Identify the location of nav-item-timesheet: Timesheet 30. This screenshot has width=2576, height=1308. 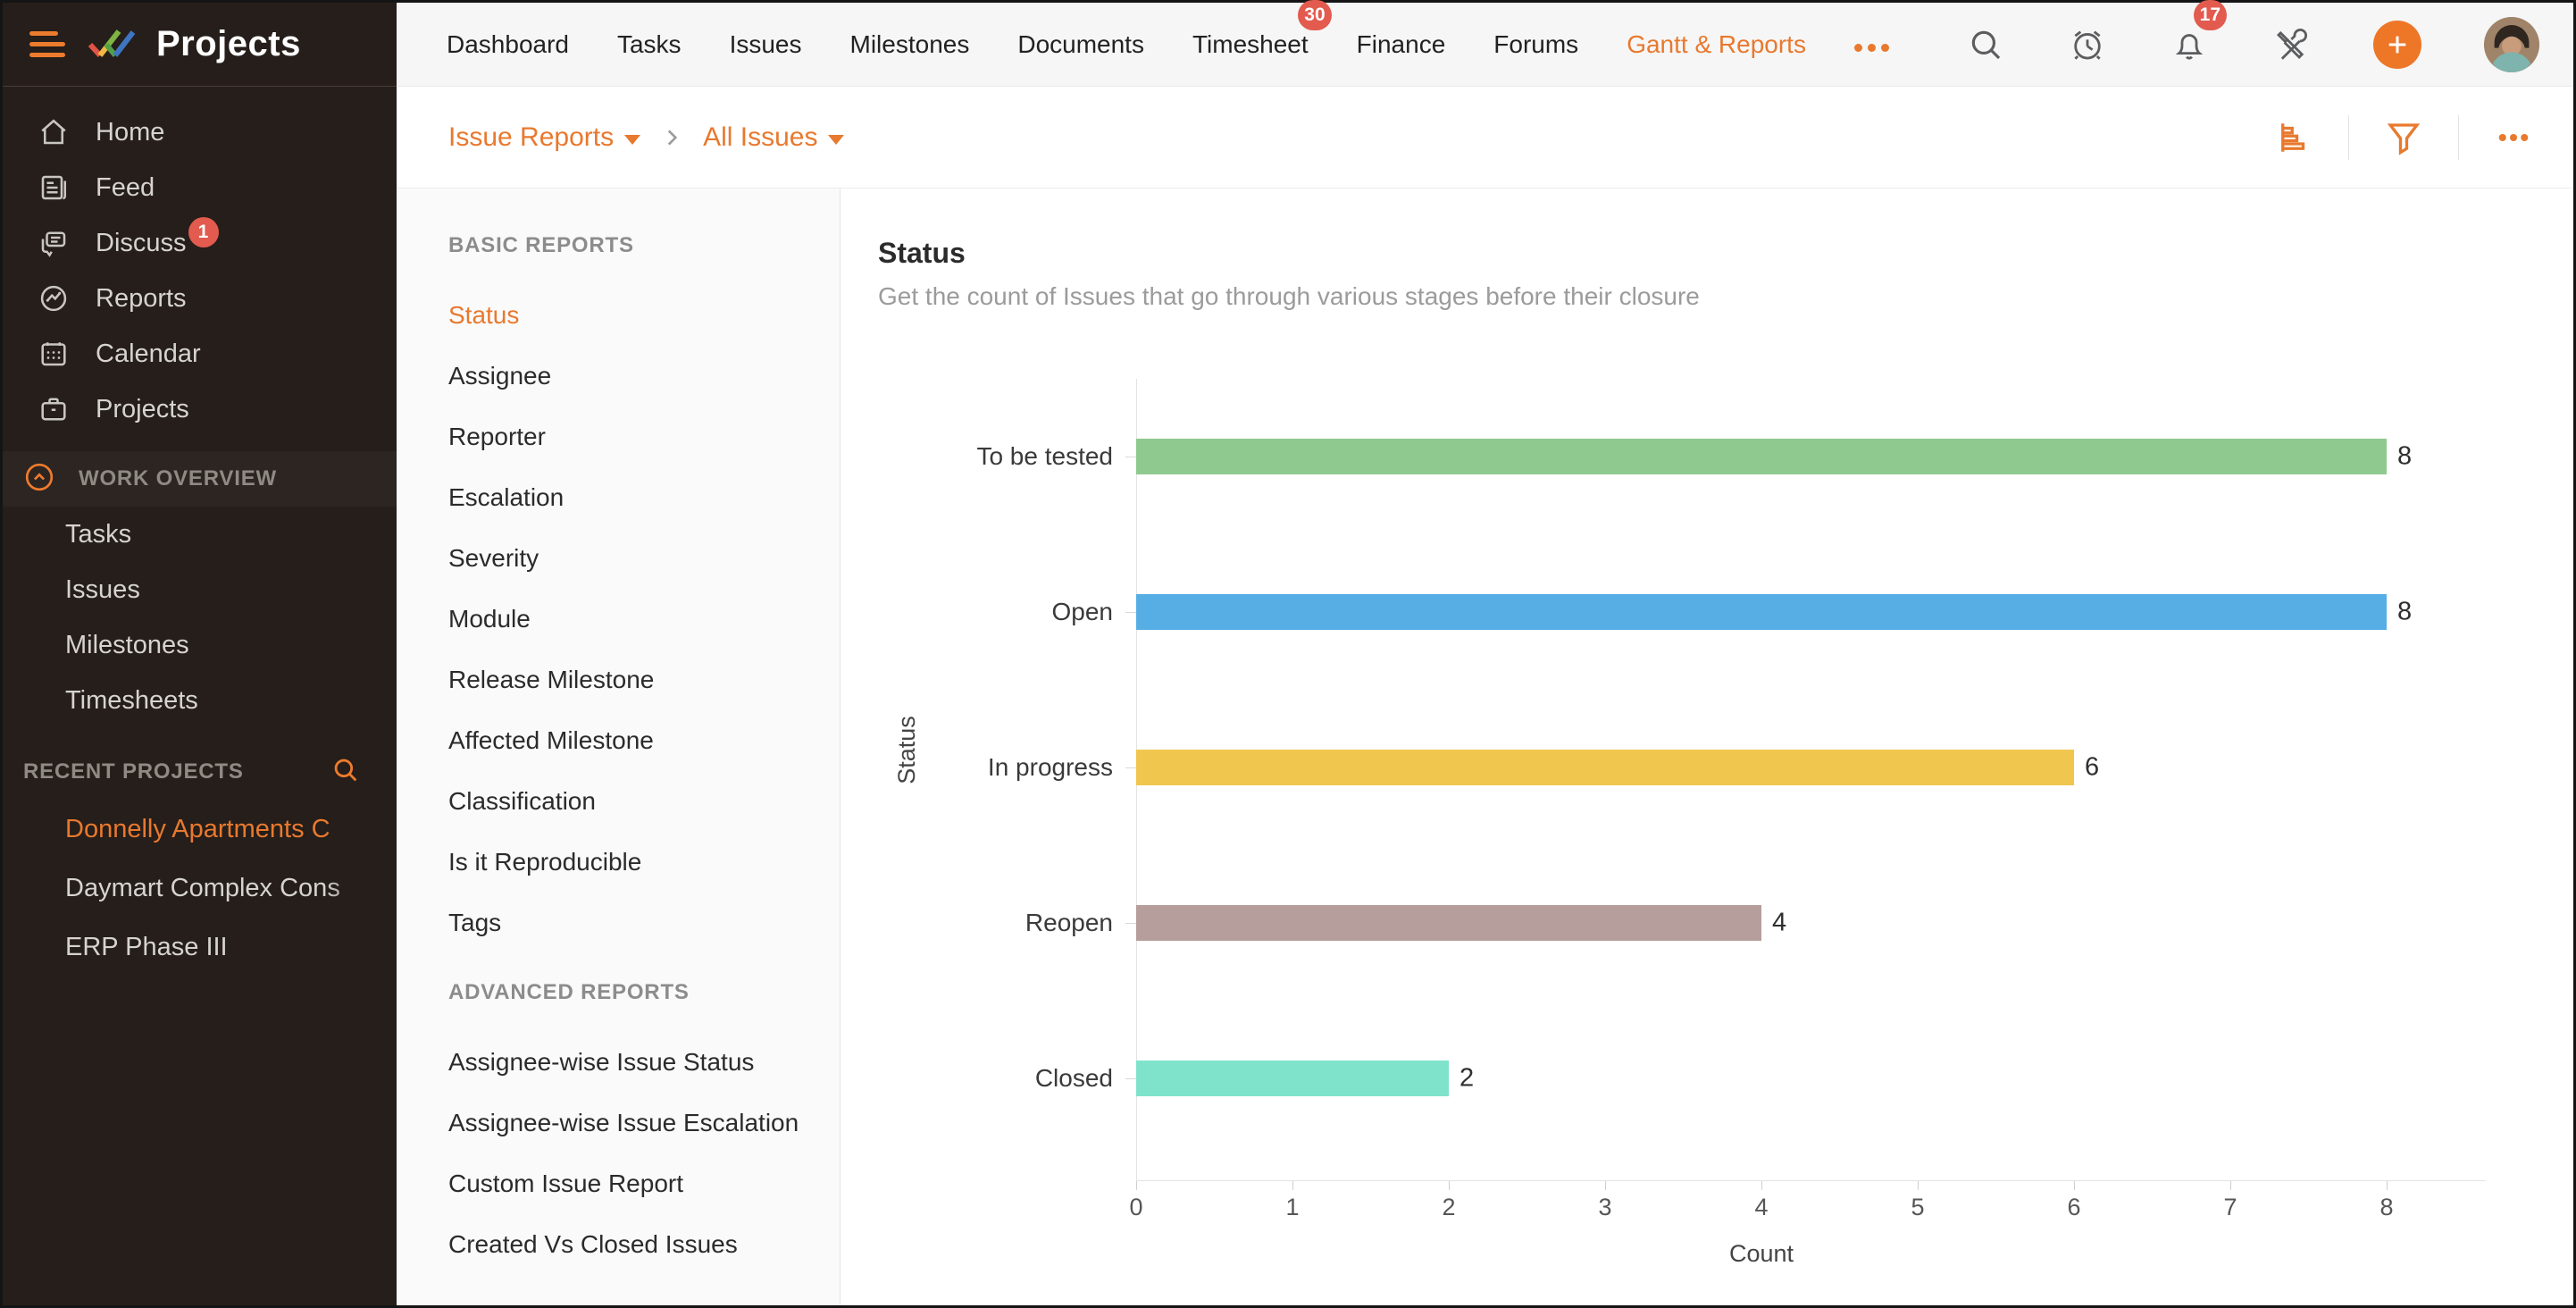
(1262, 29).